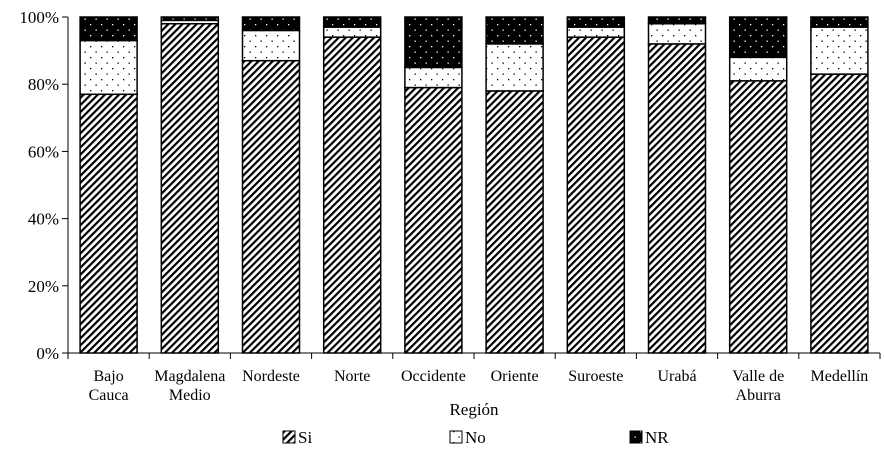  I want to click on x-tick-label: Magdalena Medio, so click(189, 386).